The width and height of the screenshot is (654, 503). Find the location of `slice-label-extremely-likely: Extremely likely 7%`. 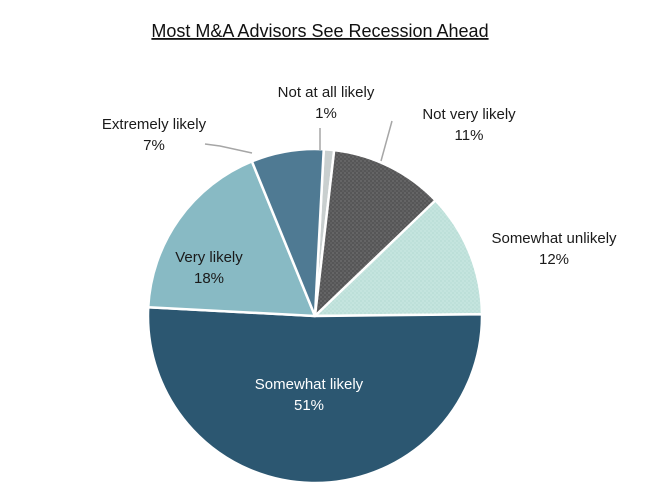

slice-label-extremely-likely: Extremely likely 7% is located at coordinates (154, 135).